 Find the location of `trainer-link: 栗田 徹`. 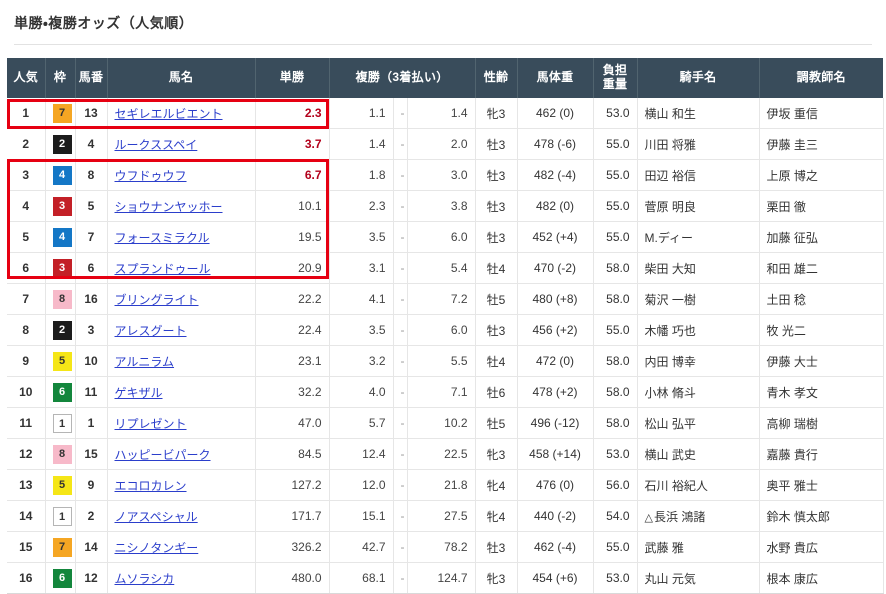

trainer-link: 栗田 徹 is located at coordinates (786, 206).